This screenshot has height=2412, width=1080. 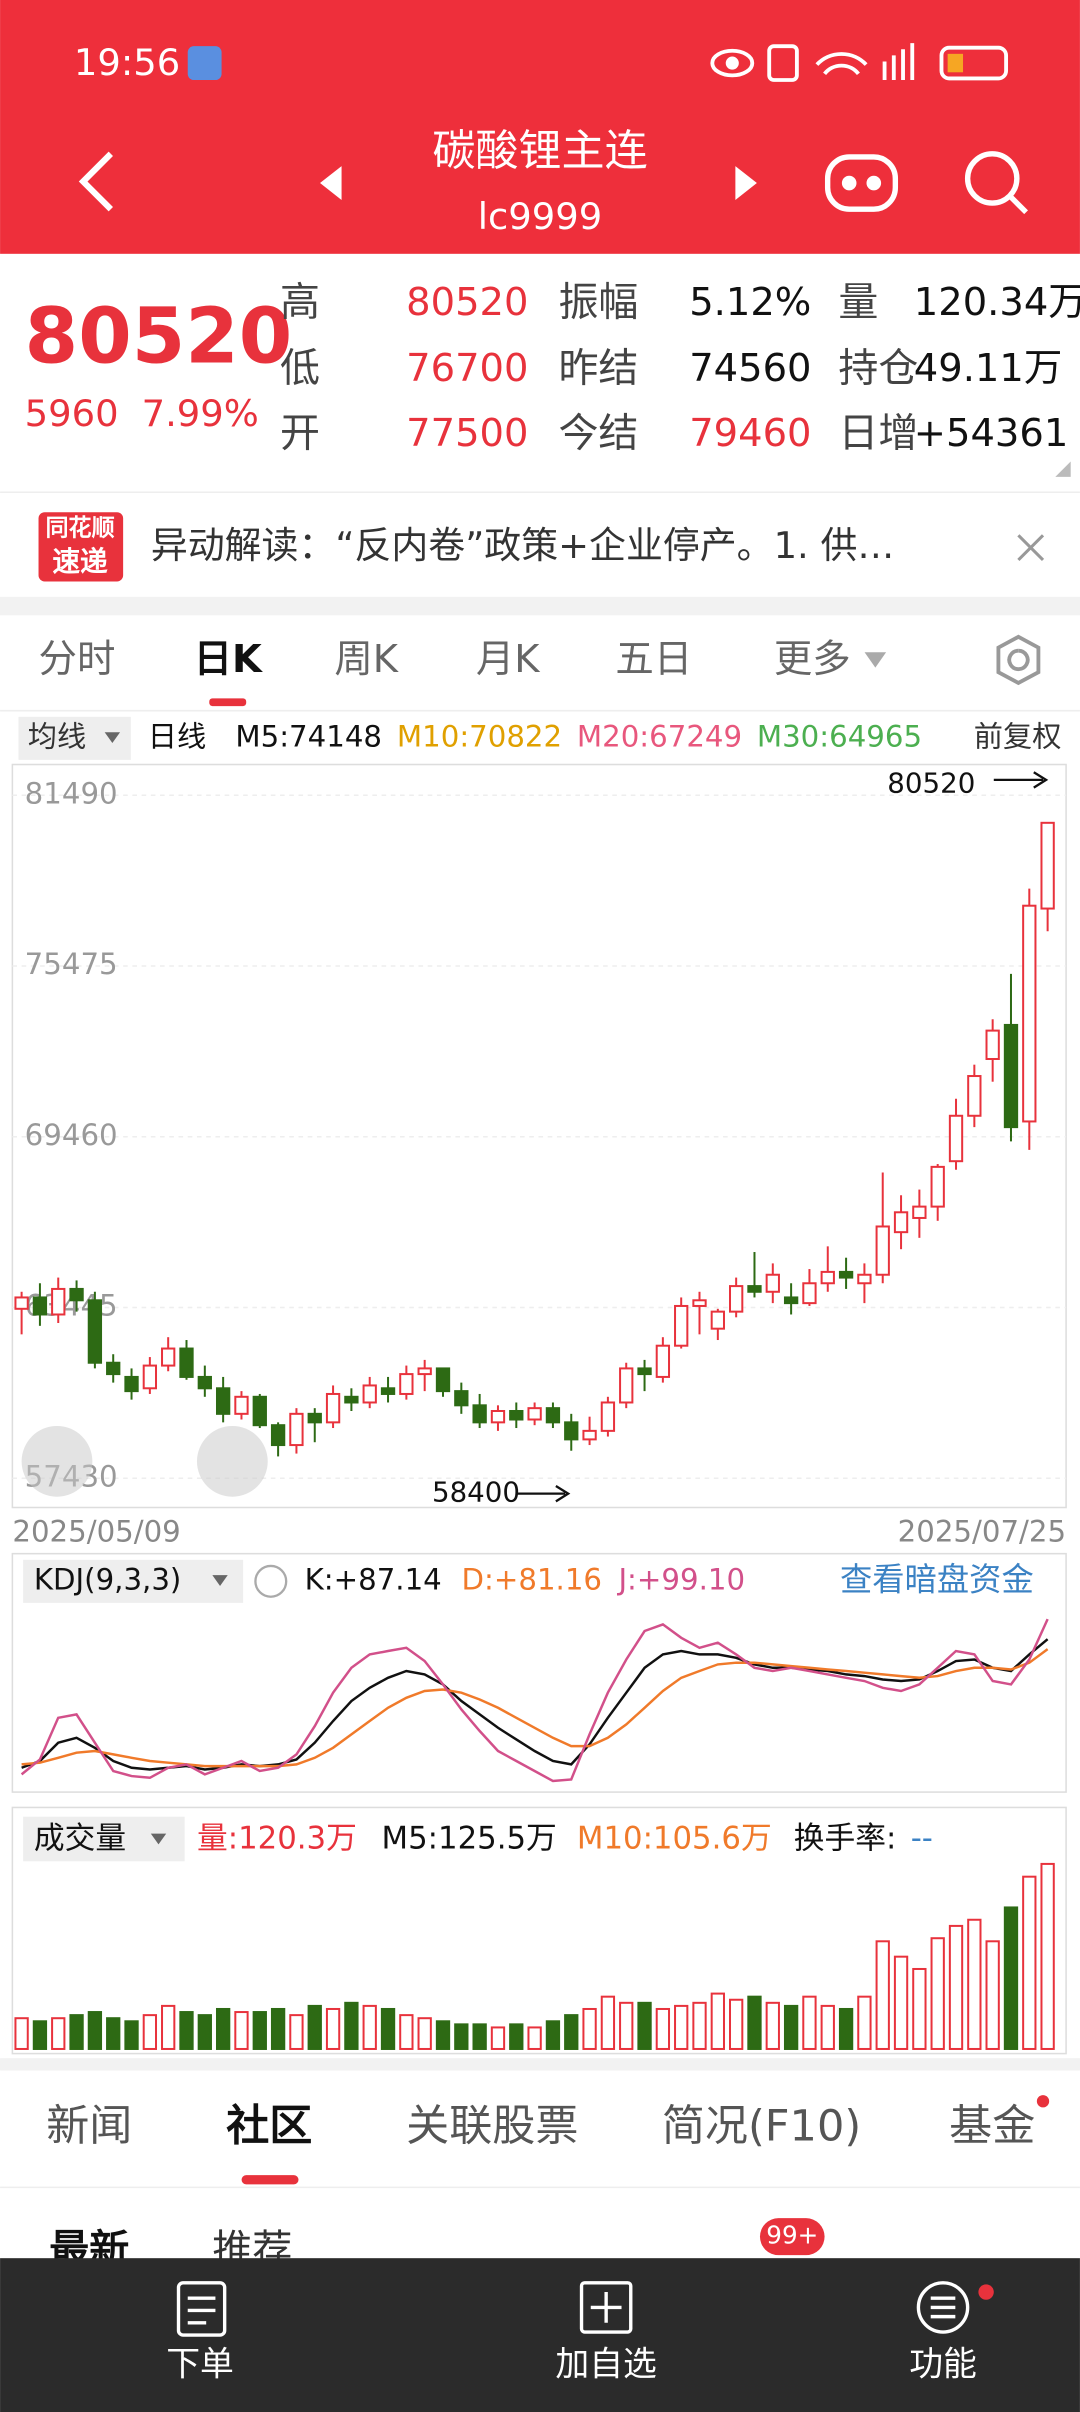 What do you see at coordinates (1063, 469) in the screenshot?
I see `corner` at bounding box center [1063, 469].